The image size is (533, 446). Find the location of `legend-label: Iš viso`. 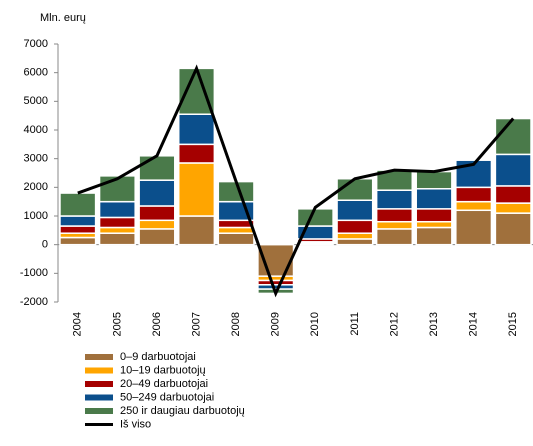

legend-label: Iš viso is located at coordinates (135, 424).